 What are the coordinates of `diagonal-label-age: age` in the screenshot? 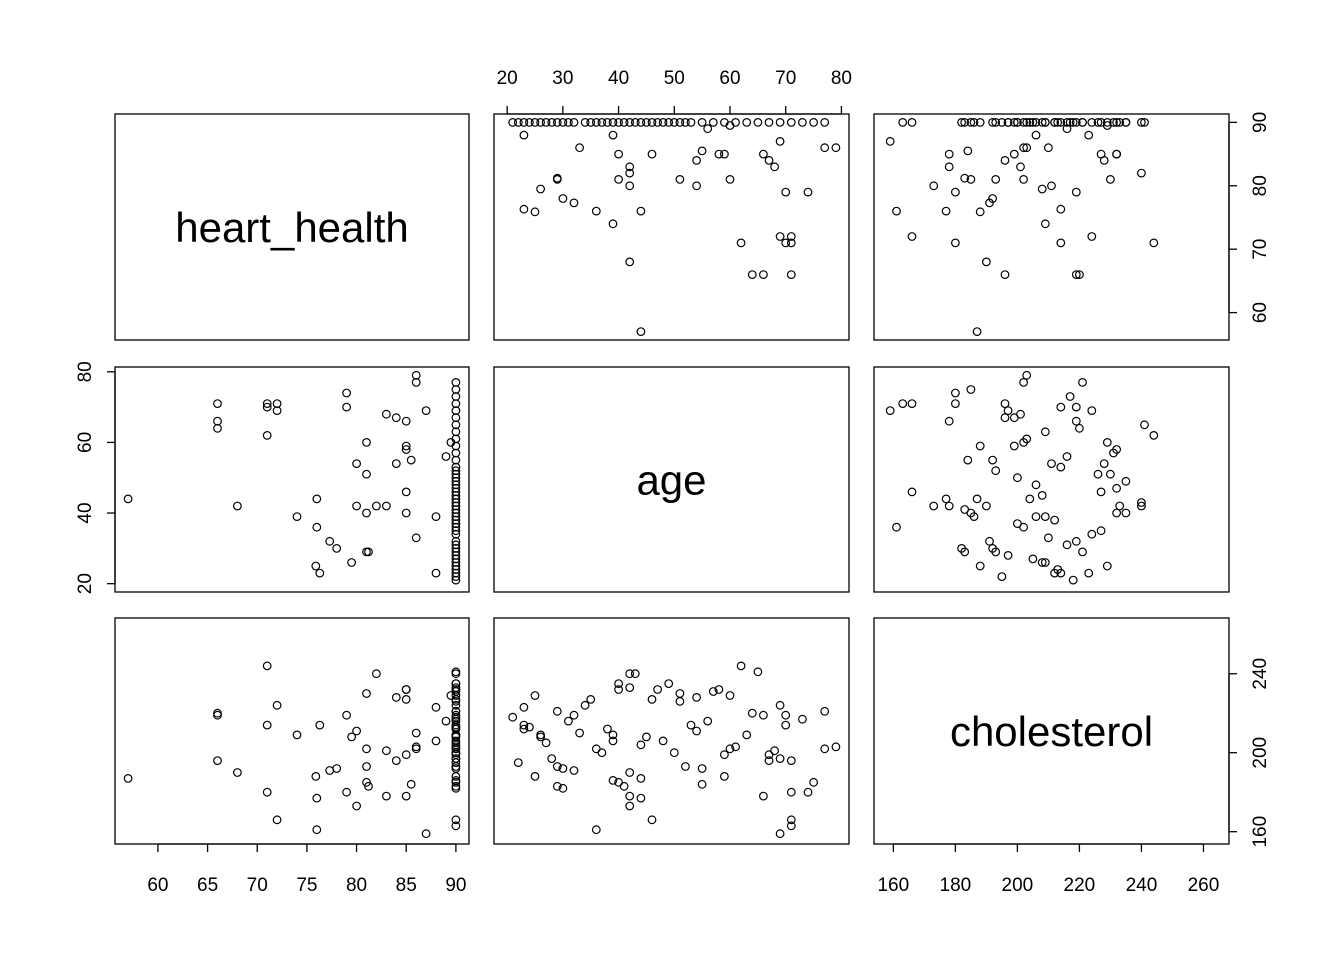 It's located at (671, 480).